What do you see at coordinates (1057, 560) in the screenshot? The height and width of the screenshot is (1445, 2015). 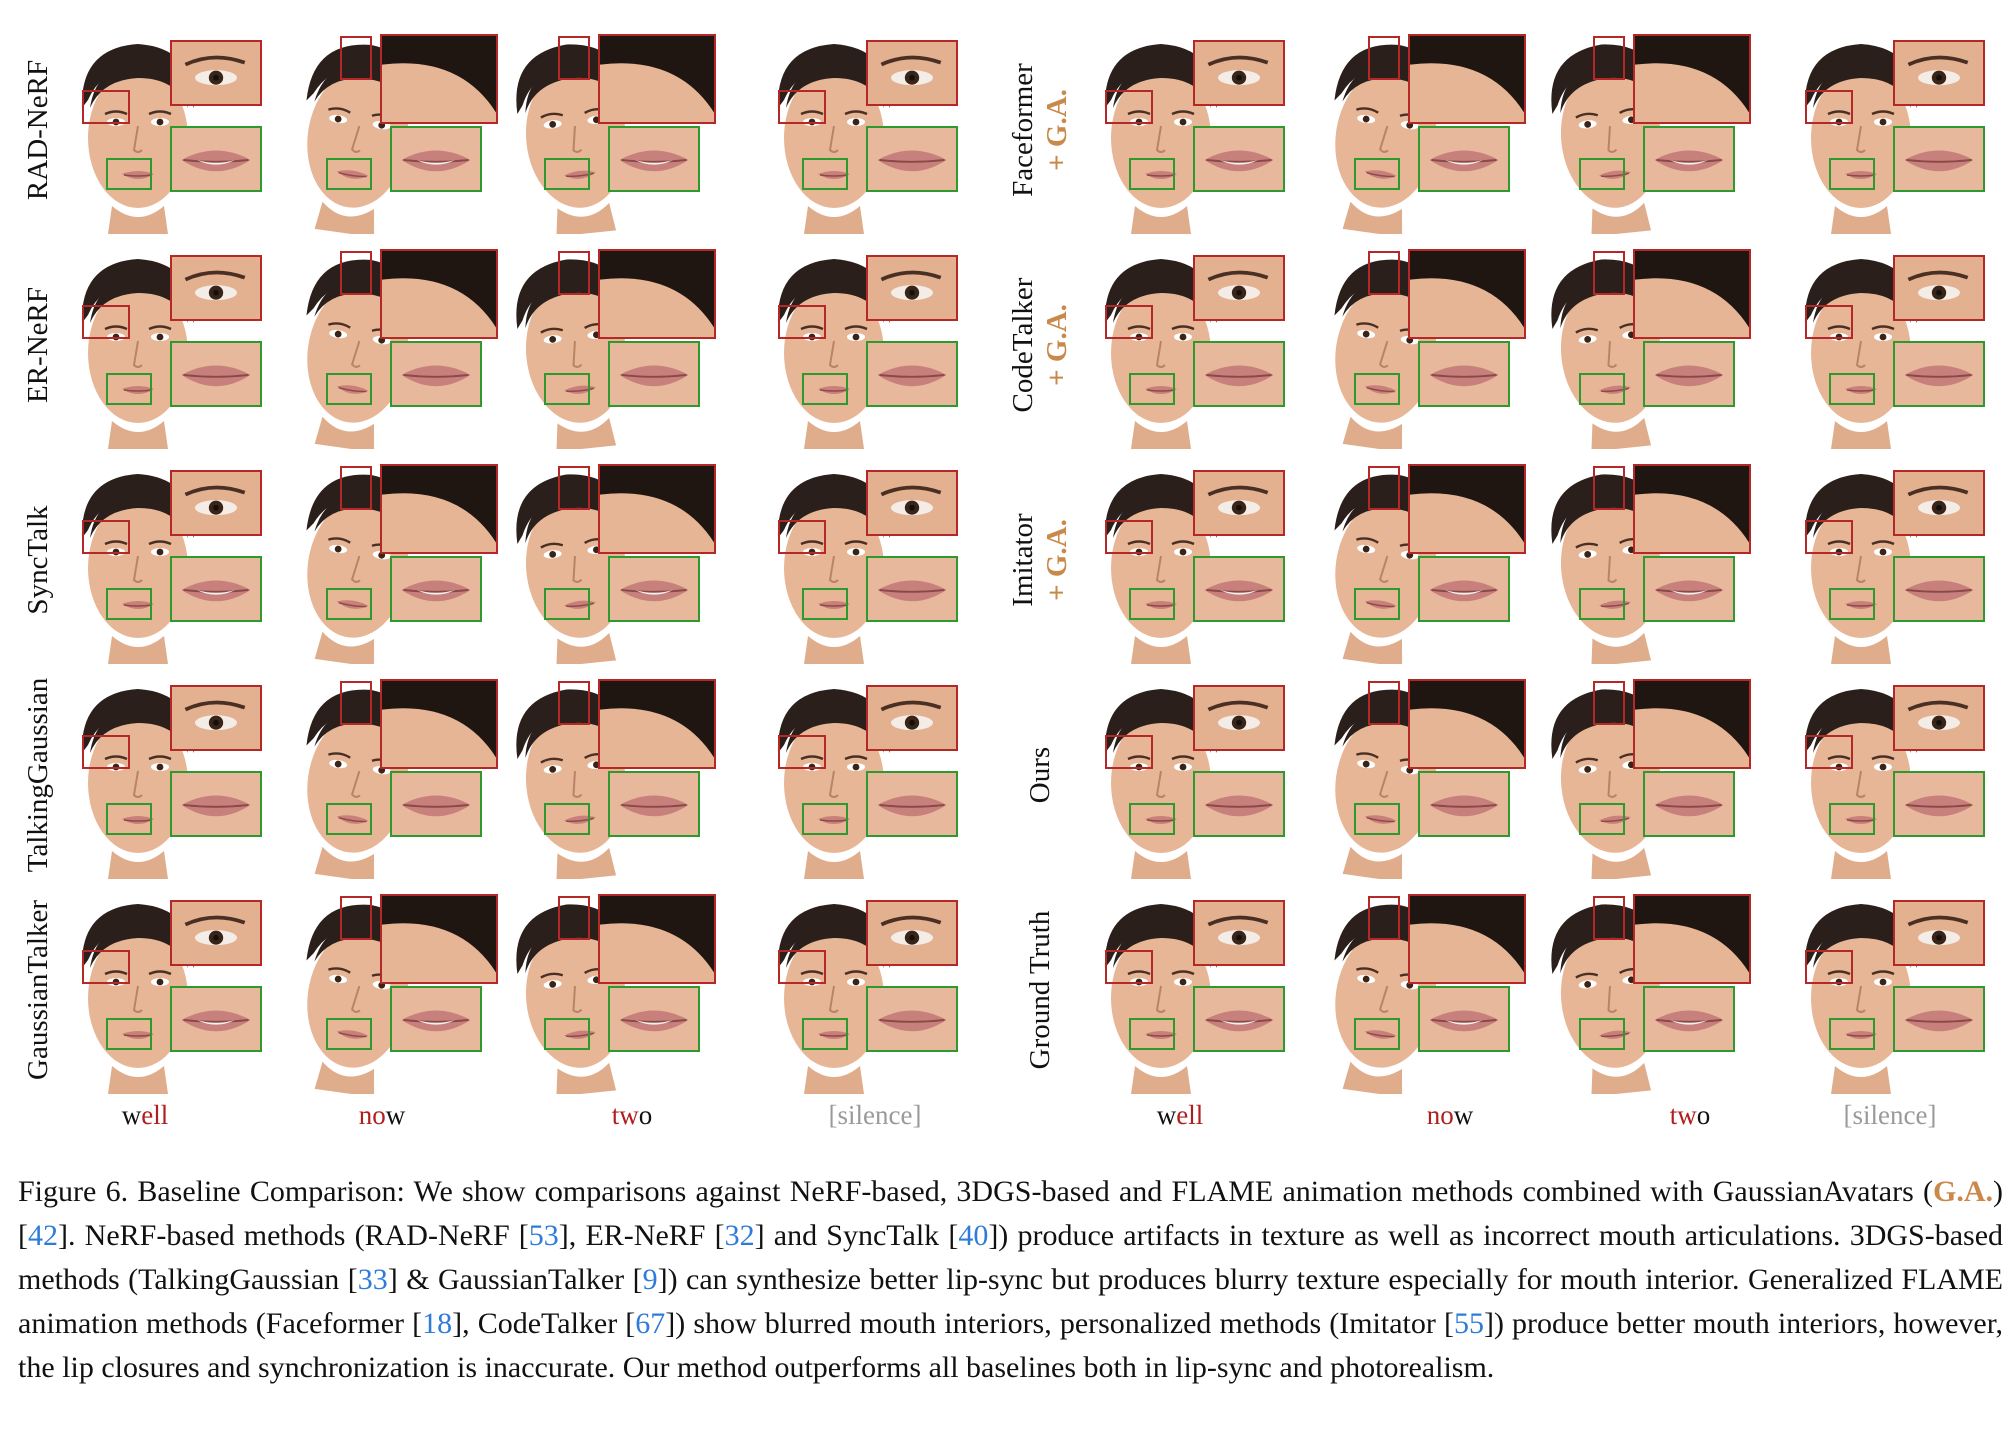 I see `ga-suffix: + G.A.` at bounding box center [1057, 560].